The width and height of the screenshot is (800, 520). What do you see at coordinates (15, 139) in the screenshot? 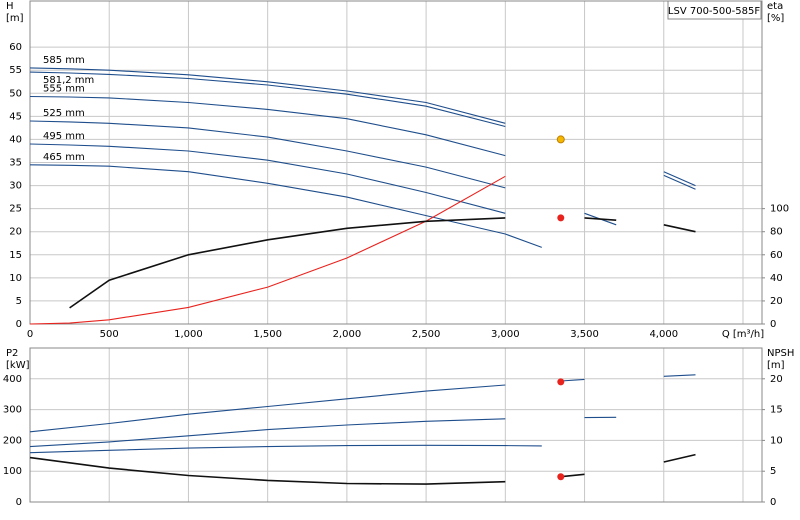
I see `y-tick-label: 40` at bounding box center [15, 139].